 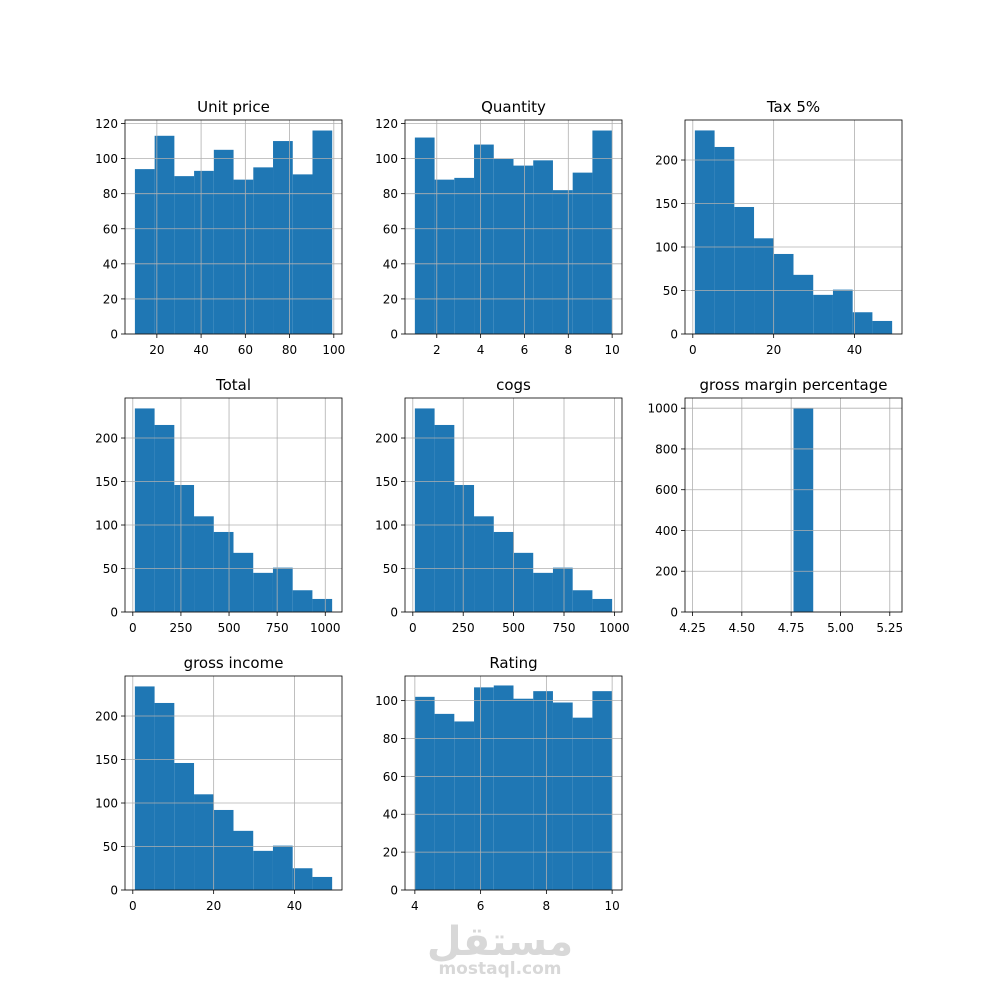 I want to click on subplot-title: gross income, so click(x=234, y=663).